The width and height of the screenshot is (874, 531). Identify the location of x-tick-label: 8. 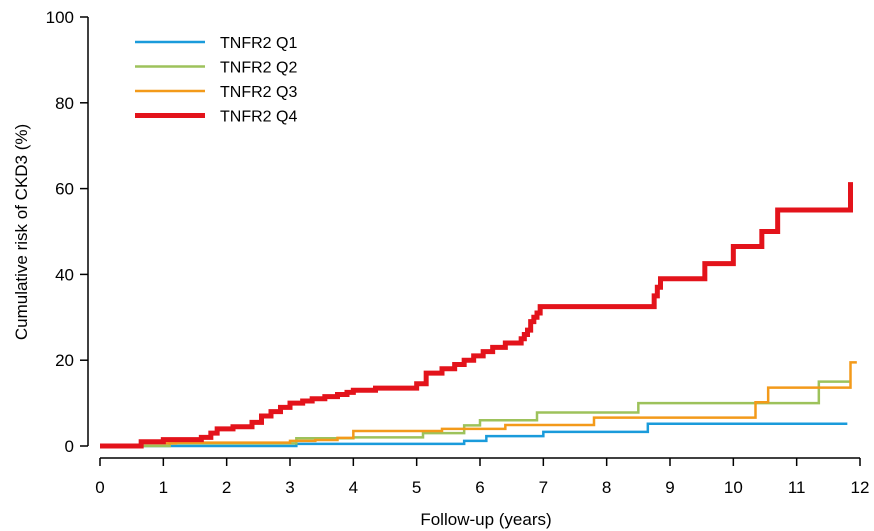
(606, 487).